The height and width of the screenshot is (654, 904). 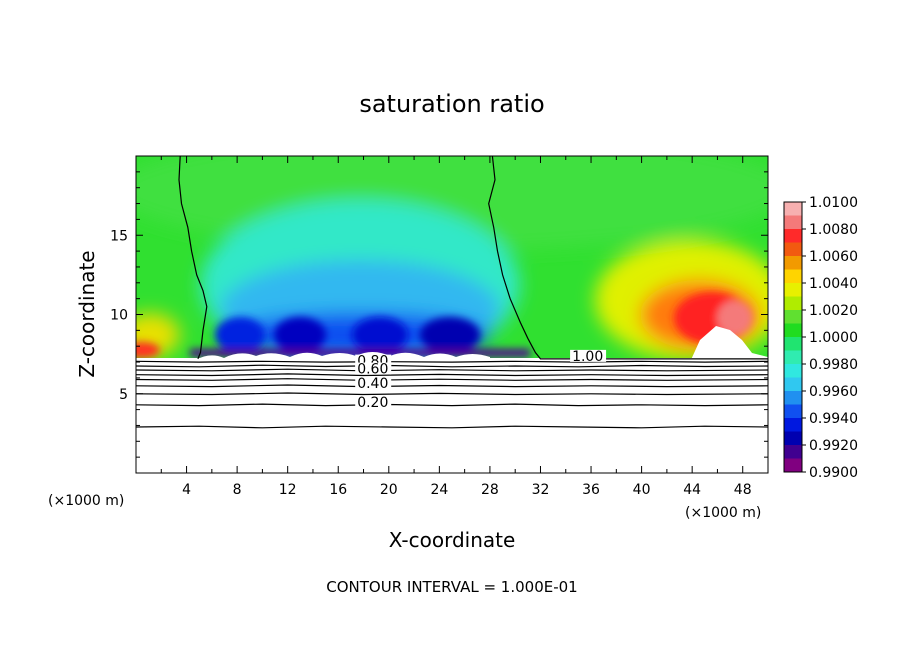 I want to click on x-tick-label-44: 44, so click(x=692, y=490).